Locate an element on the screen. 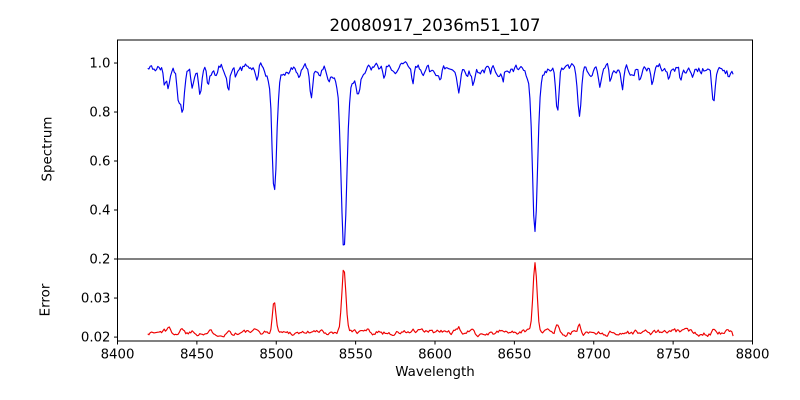  x-tick-label: 8550 is located at coordinates (356, 355).